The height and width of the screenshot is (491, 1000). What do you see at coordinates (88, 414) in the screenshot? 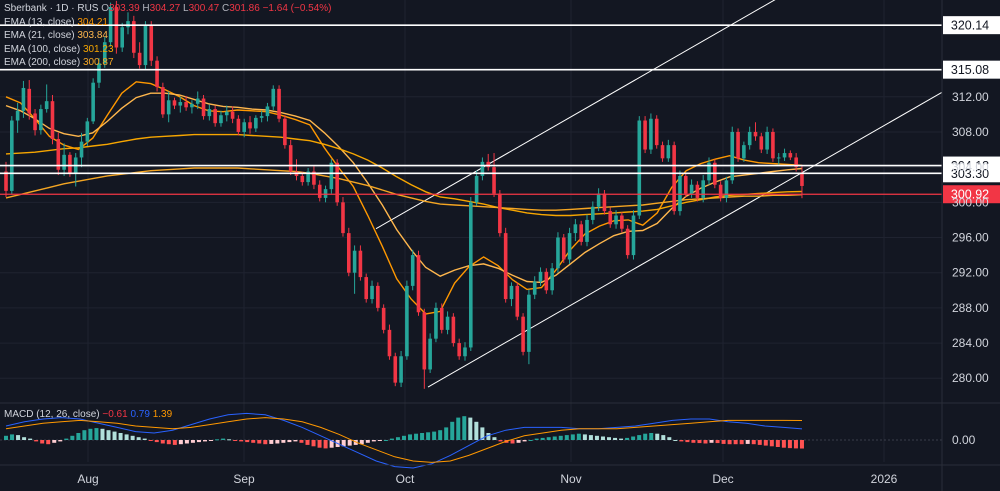
I see `macd-legend: MACD (12, 26, close) −0.61 0.79 1.39` at bounding box center [88, 414].